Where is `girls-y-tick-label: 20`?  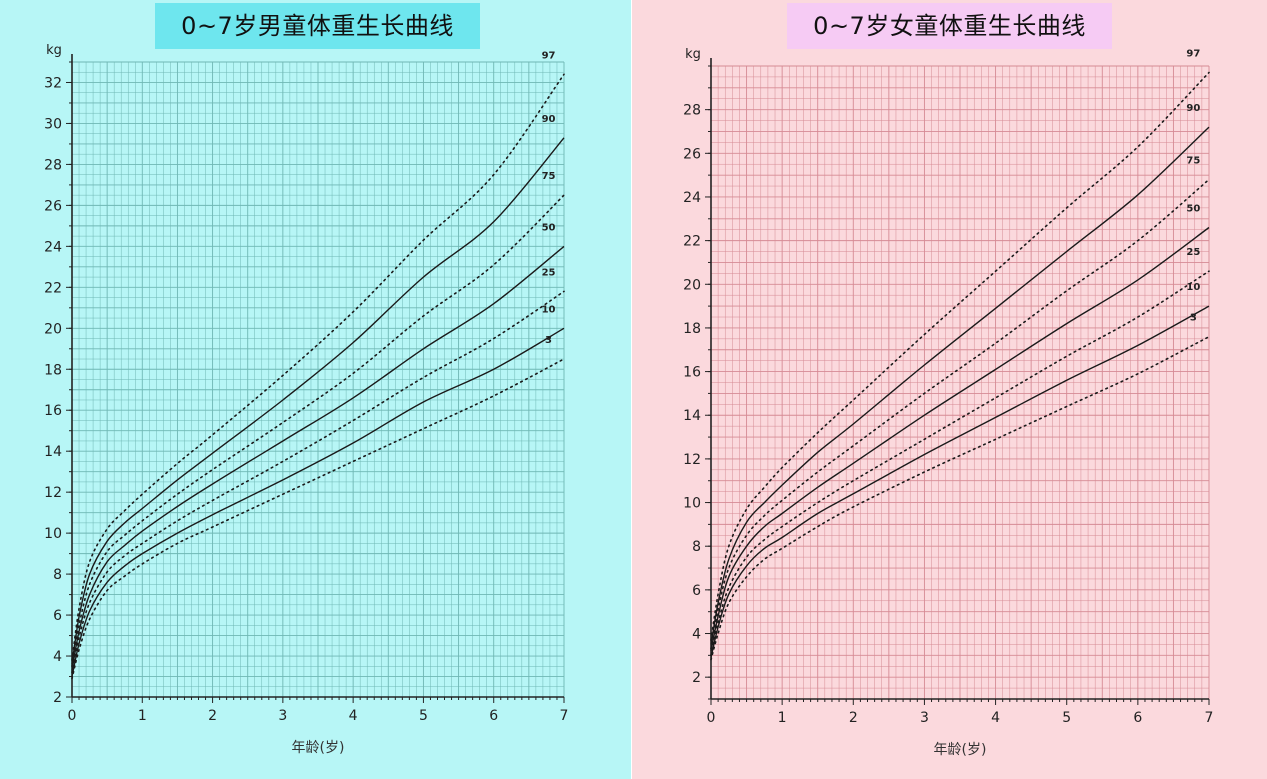
girls-y-tick-label: 20 is located at coordinates (692, 285).